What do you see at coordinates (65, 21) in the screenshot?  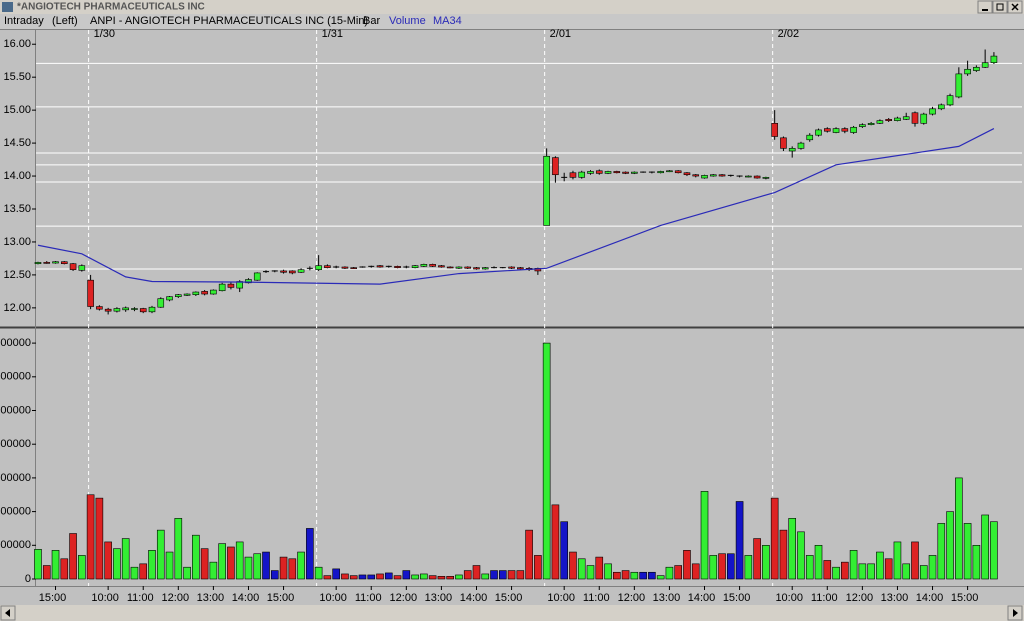 I see `axis-side-label: (Left)` at bounding box center [65, 21].